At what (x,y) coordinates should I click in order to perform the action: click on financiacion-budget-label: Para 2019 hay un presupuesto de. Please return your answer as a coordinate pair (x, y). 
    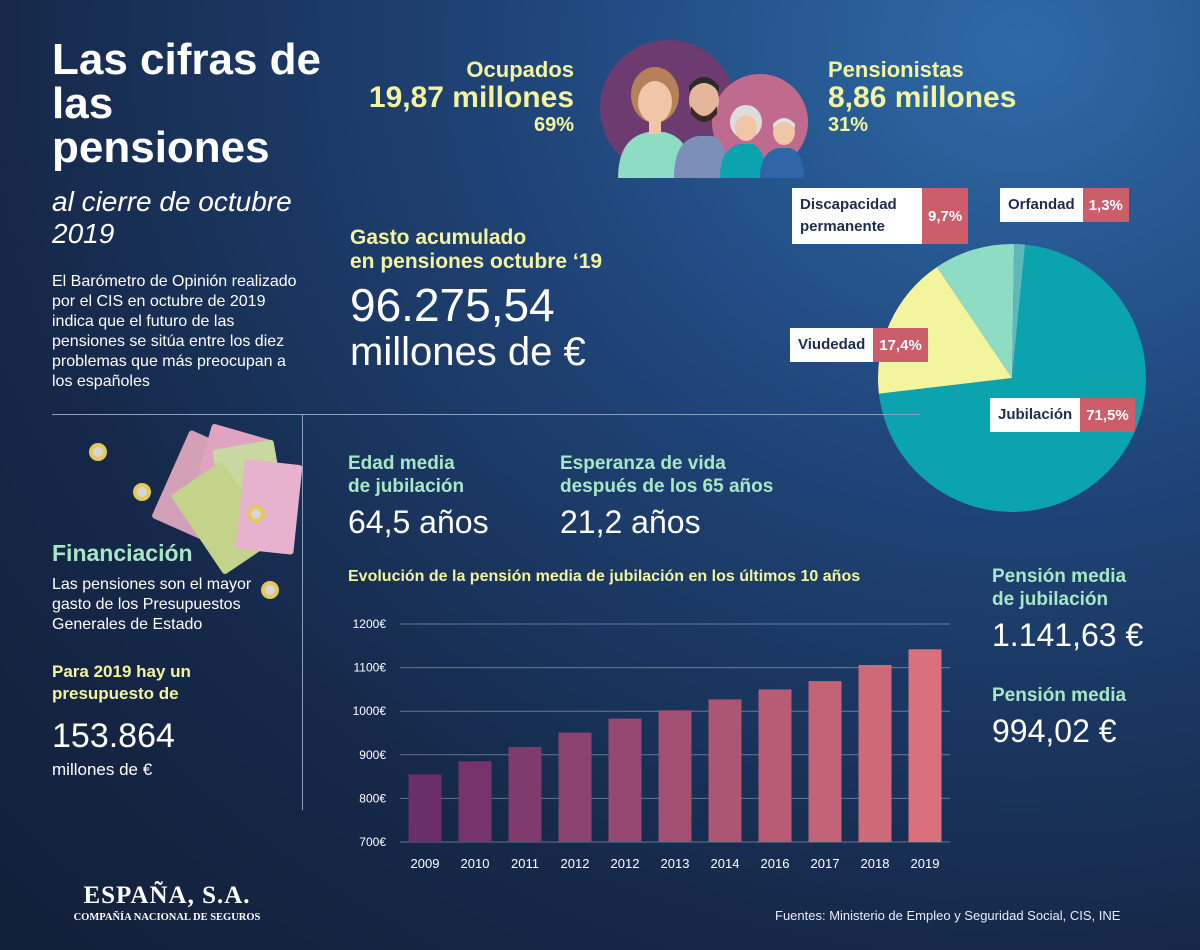
    Looking at the image, I should click on (121, 682).